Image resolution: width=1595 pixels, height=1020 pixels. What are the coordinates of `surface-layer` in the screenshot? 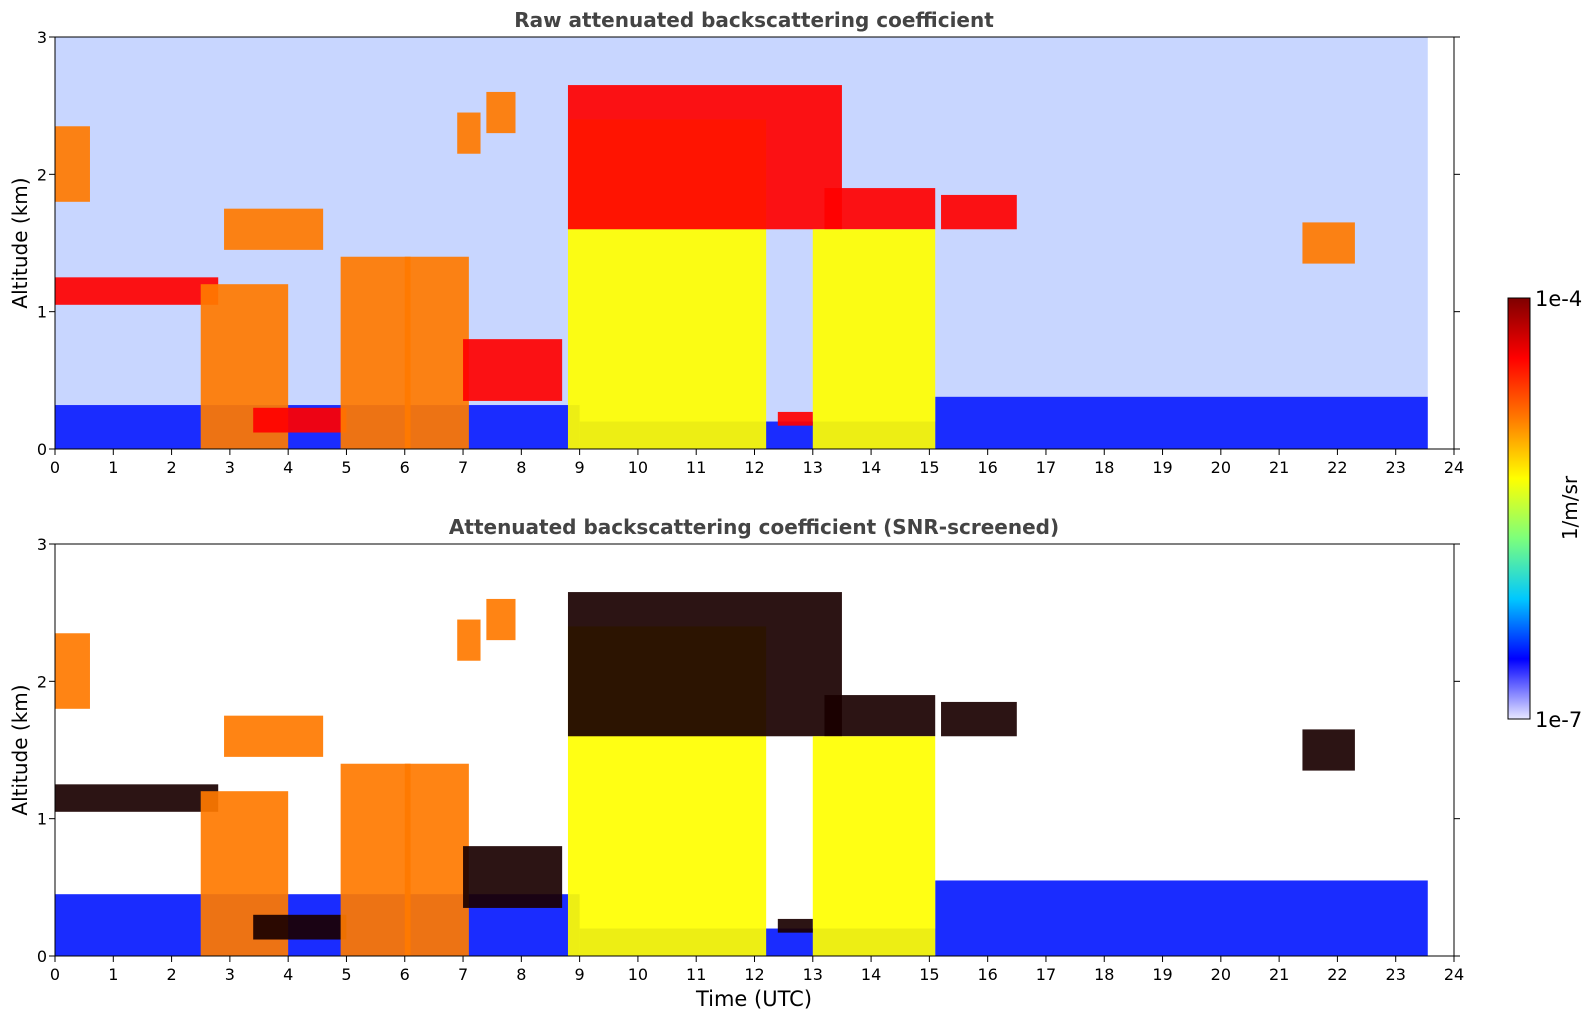 It's located at (1181, 422).